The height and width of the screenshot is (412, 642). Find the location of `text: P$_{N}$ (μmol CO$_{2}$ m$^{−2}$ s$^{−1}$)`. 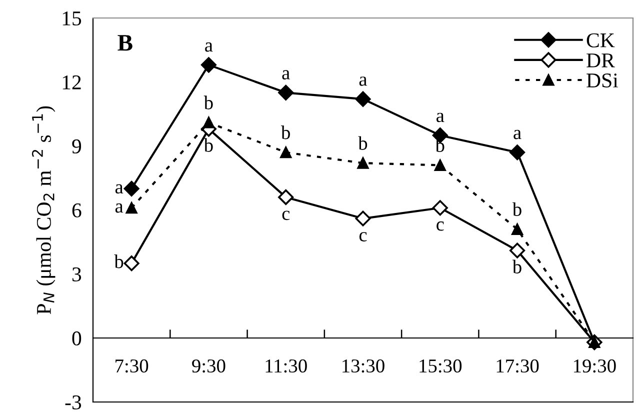

text: P$_{N}$ (μmol CO$_{2}$ m$^{−2}$ s$^{−1}$) is located at coordinates (44, 210).